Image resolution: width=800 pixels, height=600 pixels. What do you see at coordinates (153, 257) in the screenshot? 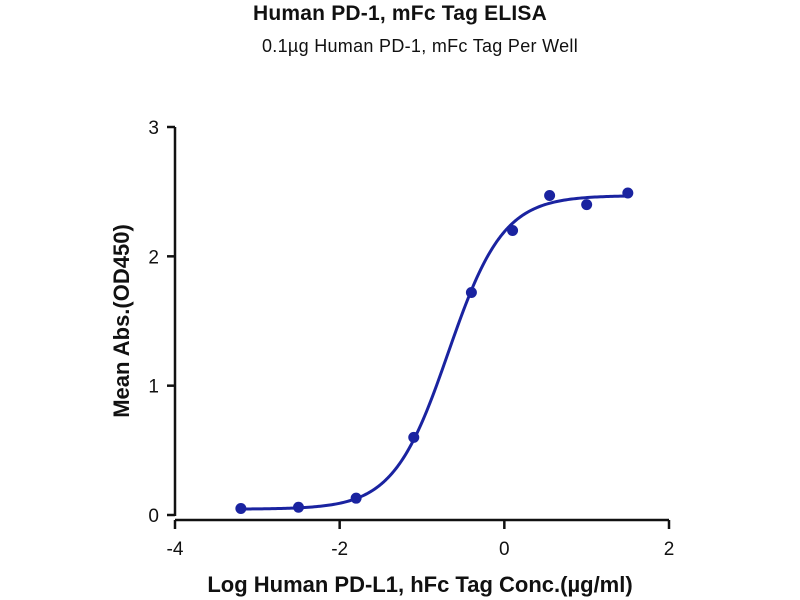
I see `y-tick-label: 2` at bounding box center [153, 257].